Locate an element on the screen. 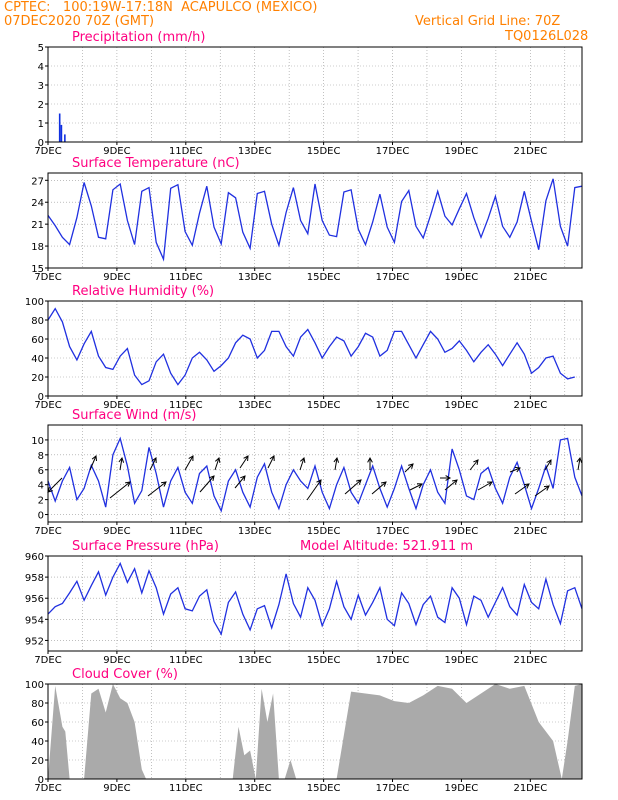 The height and width of the screenshot is (800, 618). precip-bar is located at coordinates (65, 138).